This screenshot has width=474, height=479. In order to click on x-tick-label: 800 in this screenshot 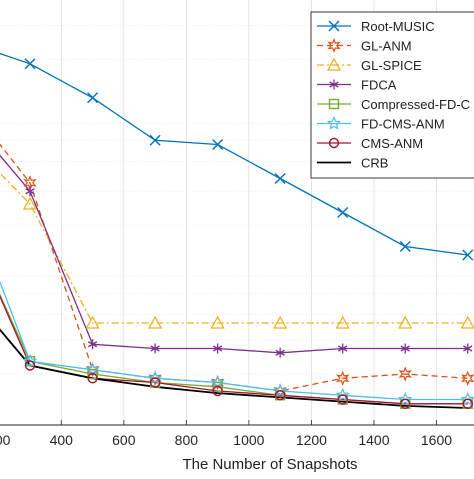, I will do `click(187, 440)`.